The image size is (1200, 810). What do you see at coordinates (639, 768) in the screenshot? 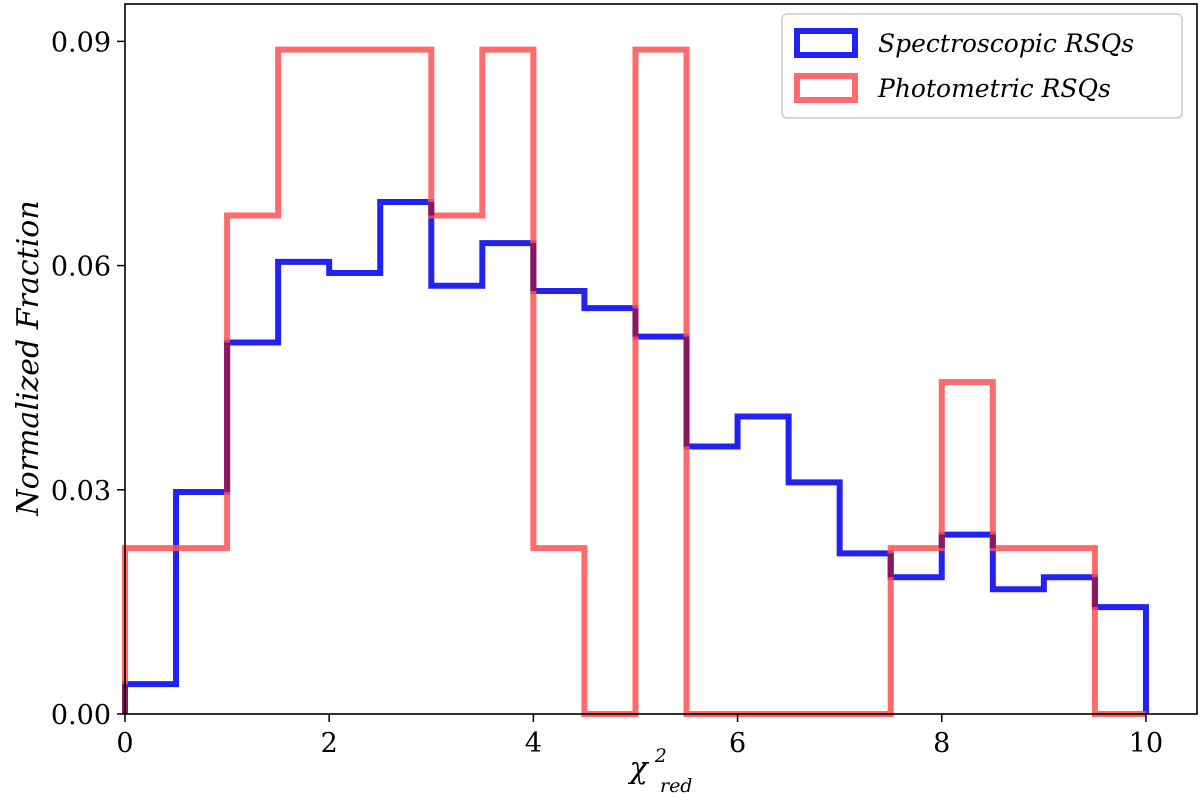
I see `x-axis-title-base: χ` at bounding box center [639, 768].